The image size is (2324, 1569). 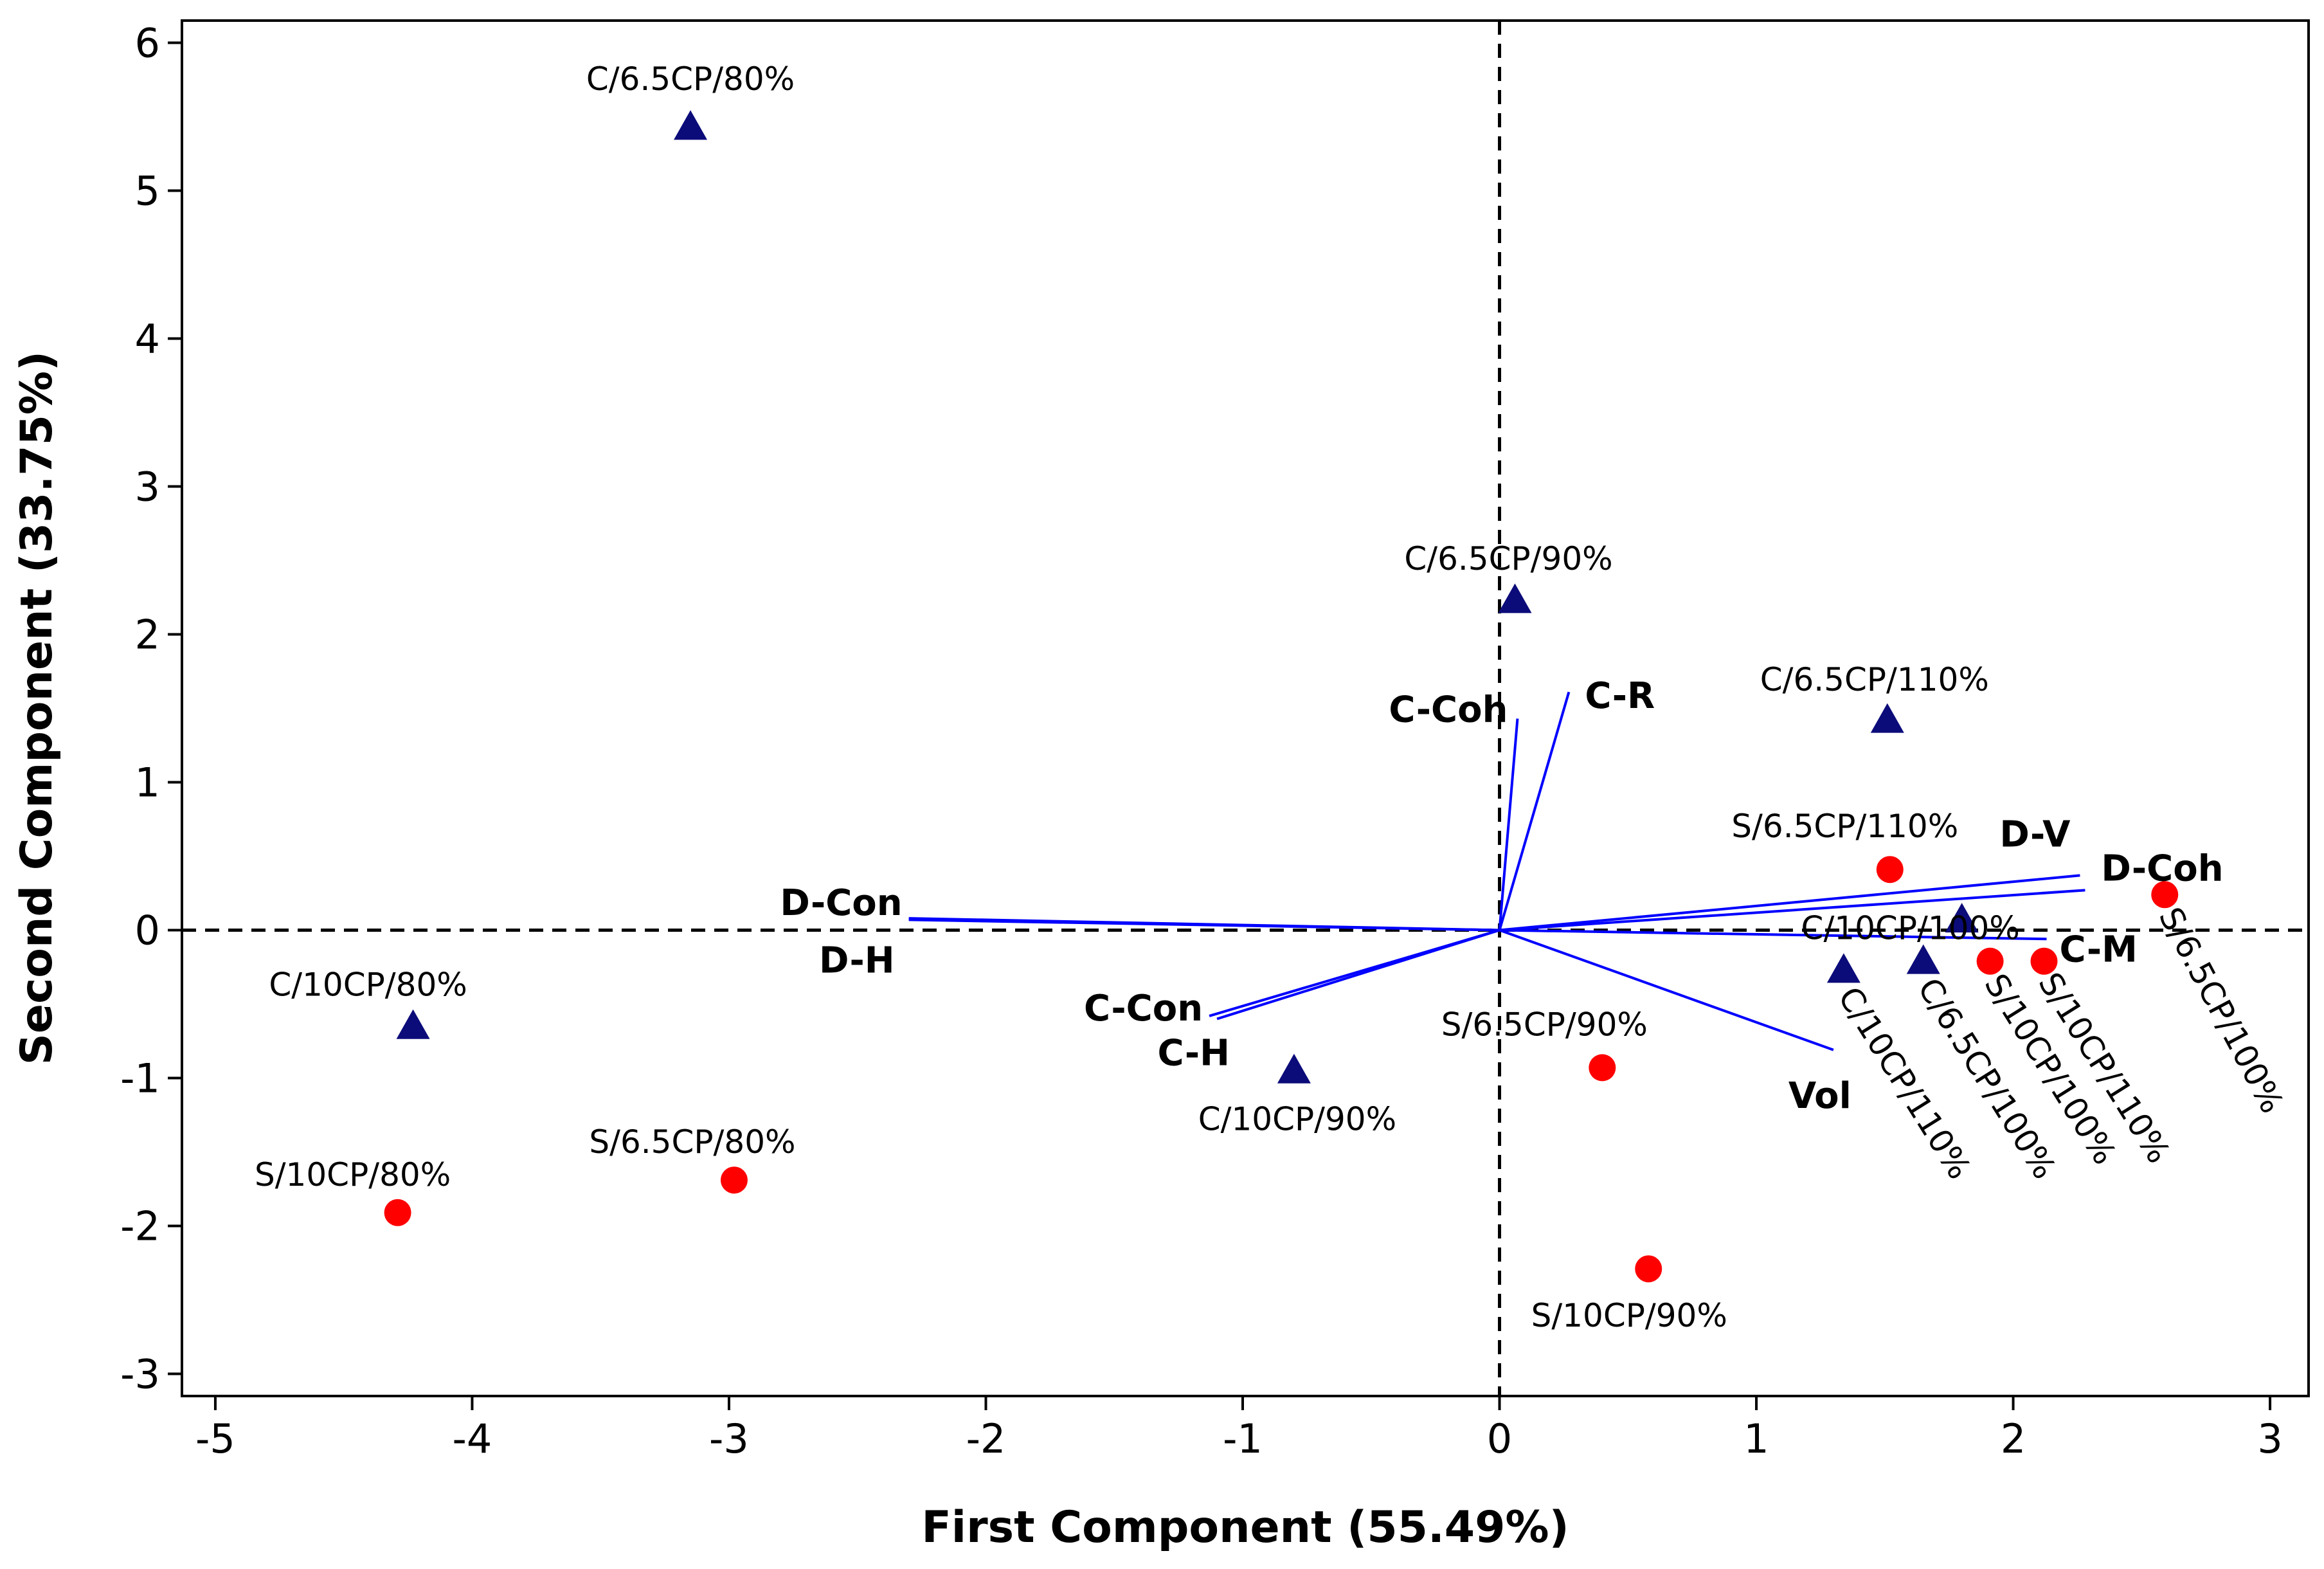 What do you see at coordinates (1874, 679) in the screenshot?
I see `point-label-c-6-5cp-110: C/6.5CP/110%` at bounding box center [1874, 679].